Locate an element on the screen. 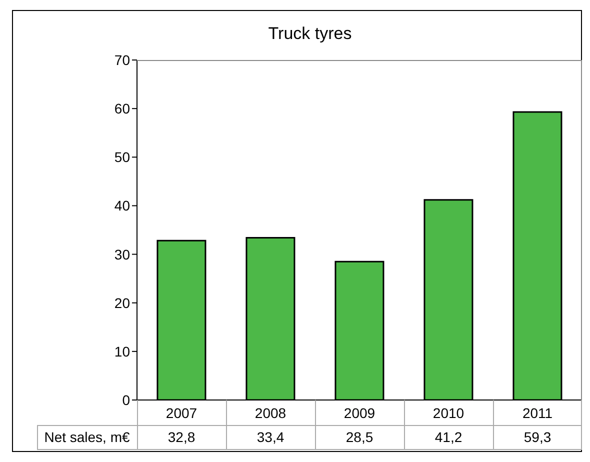 The width and height of the screenshot is (590, 462). y-tick-label: 20 is located at coordinates (122, 302).